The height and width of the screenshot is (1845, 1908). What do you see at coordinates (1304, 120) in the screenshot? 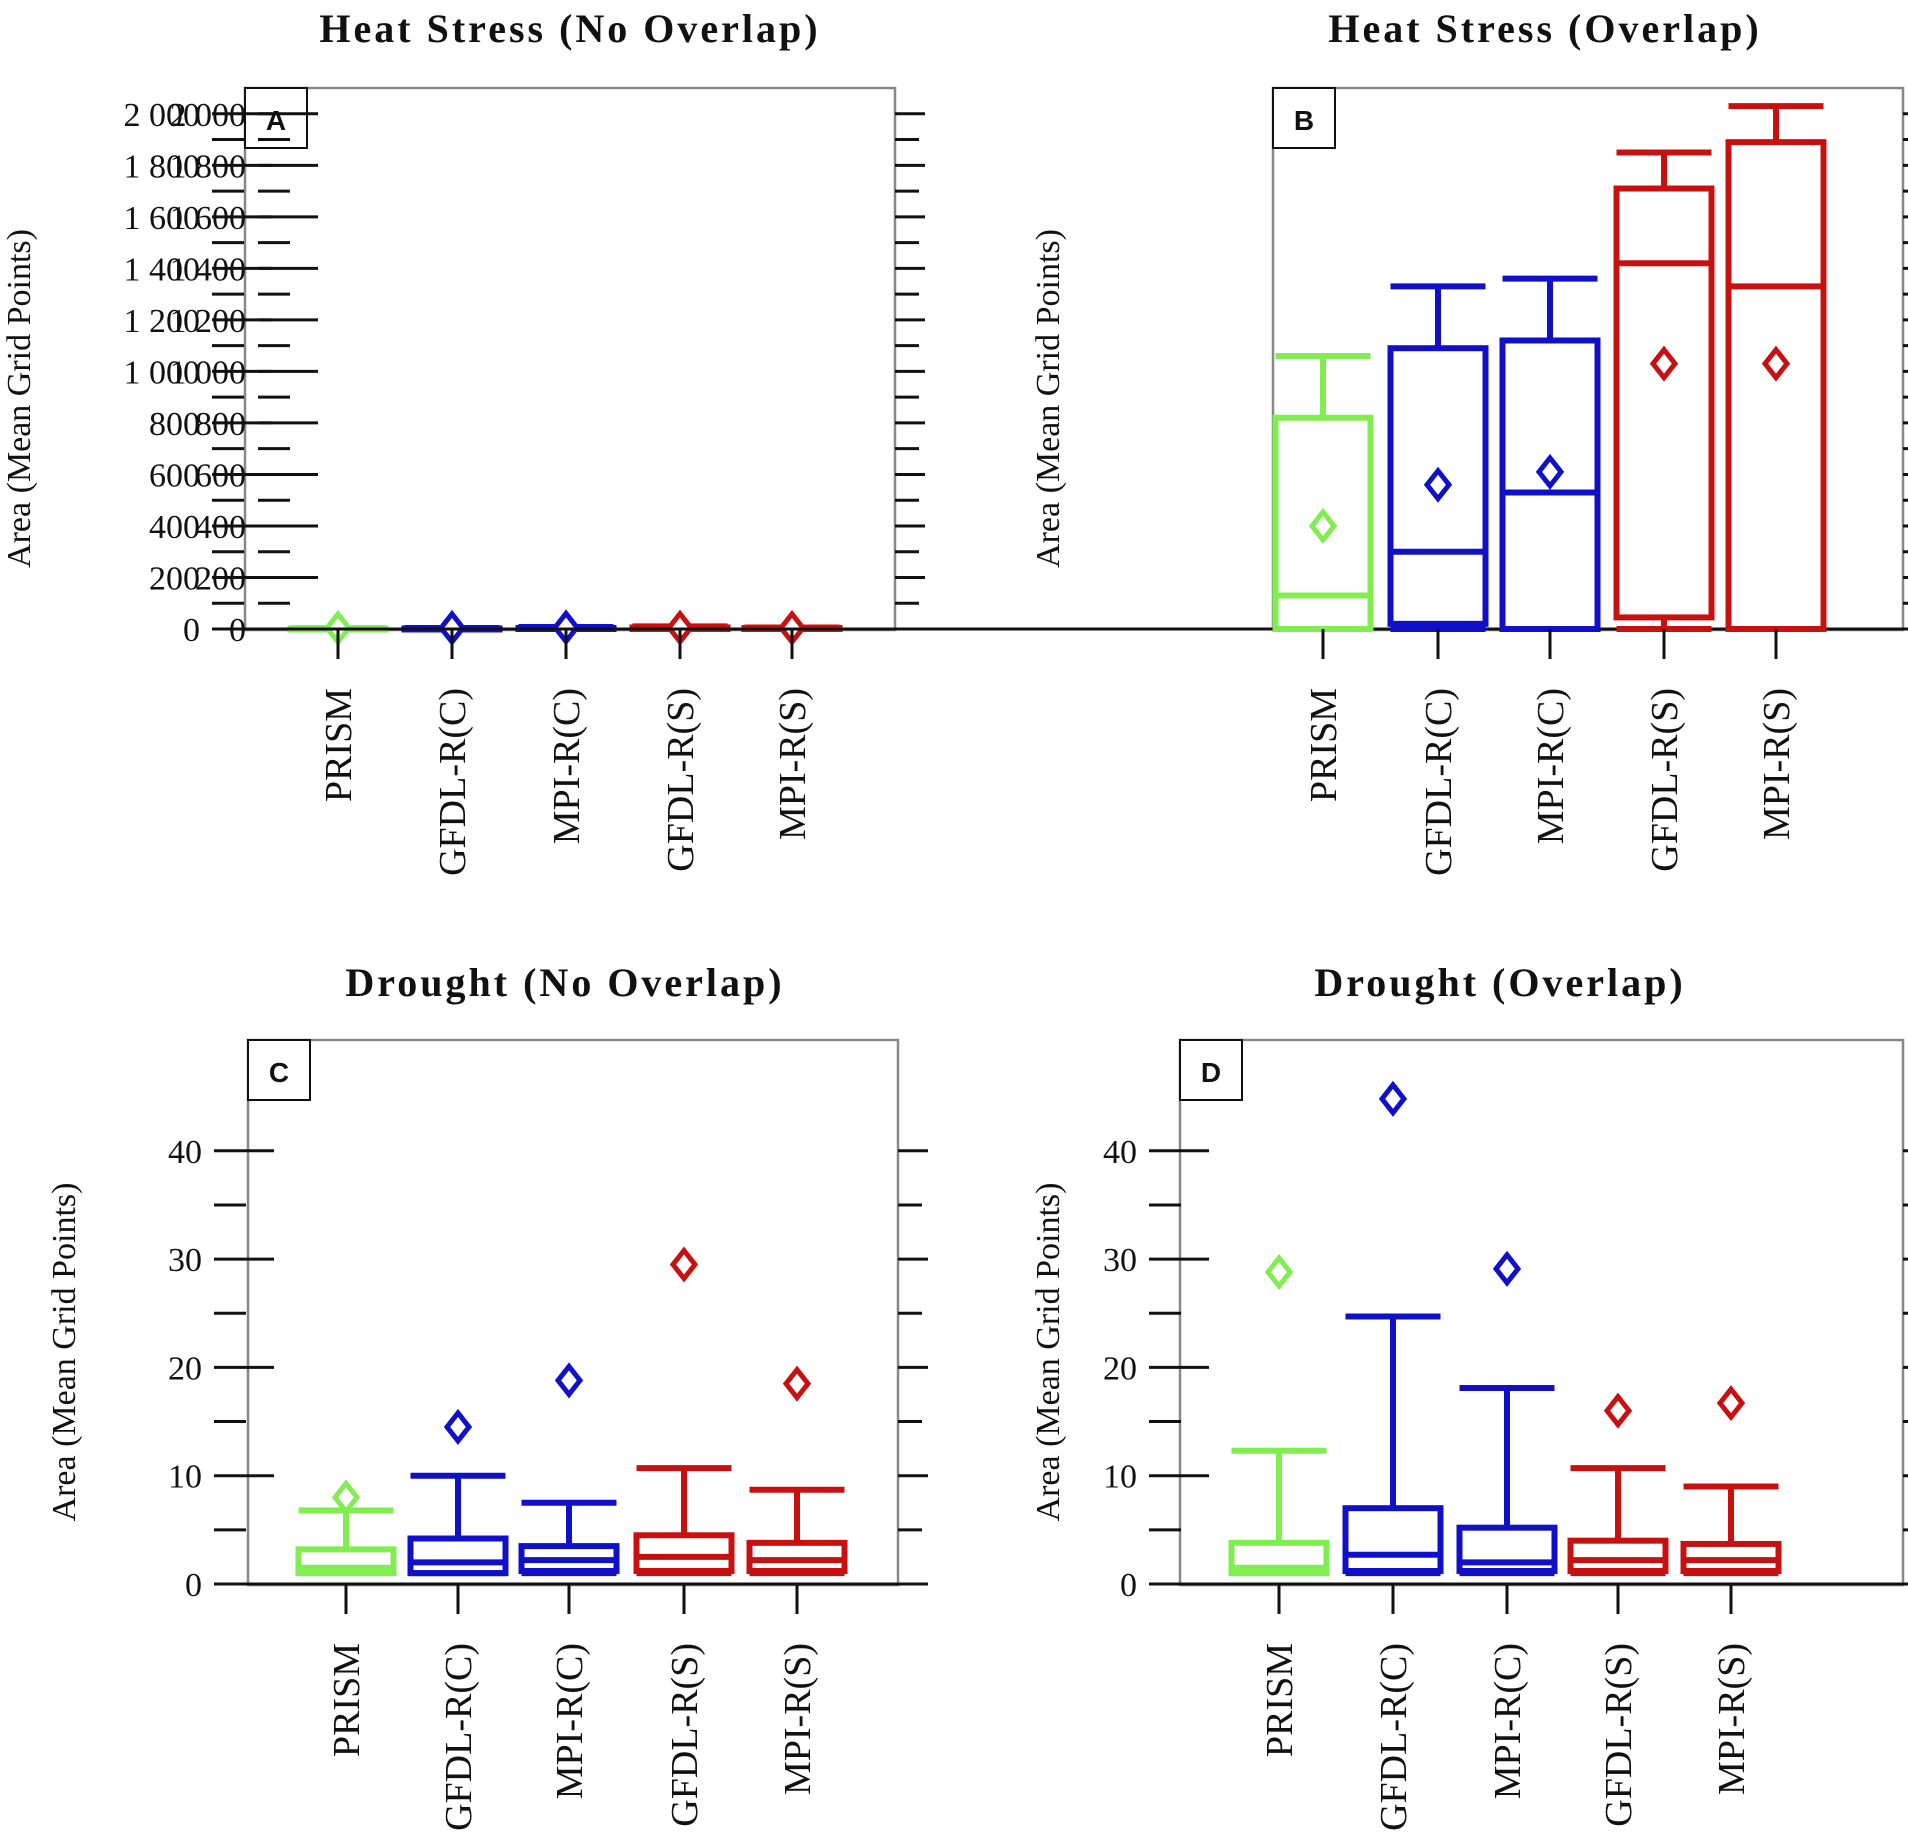
I see `panel-label: B` at bounding box center [1304, 120].